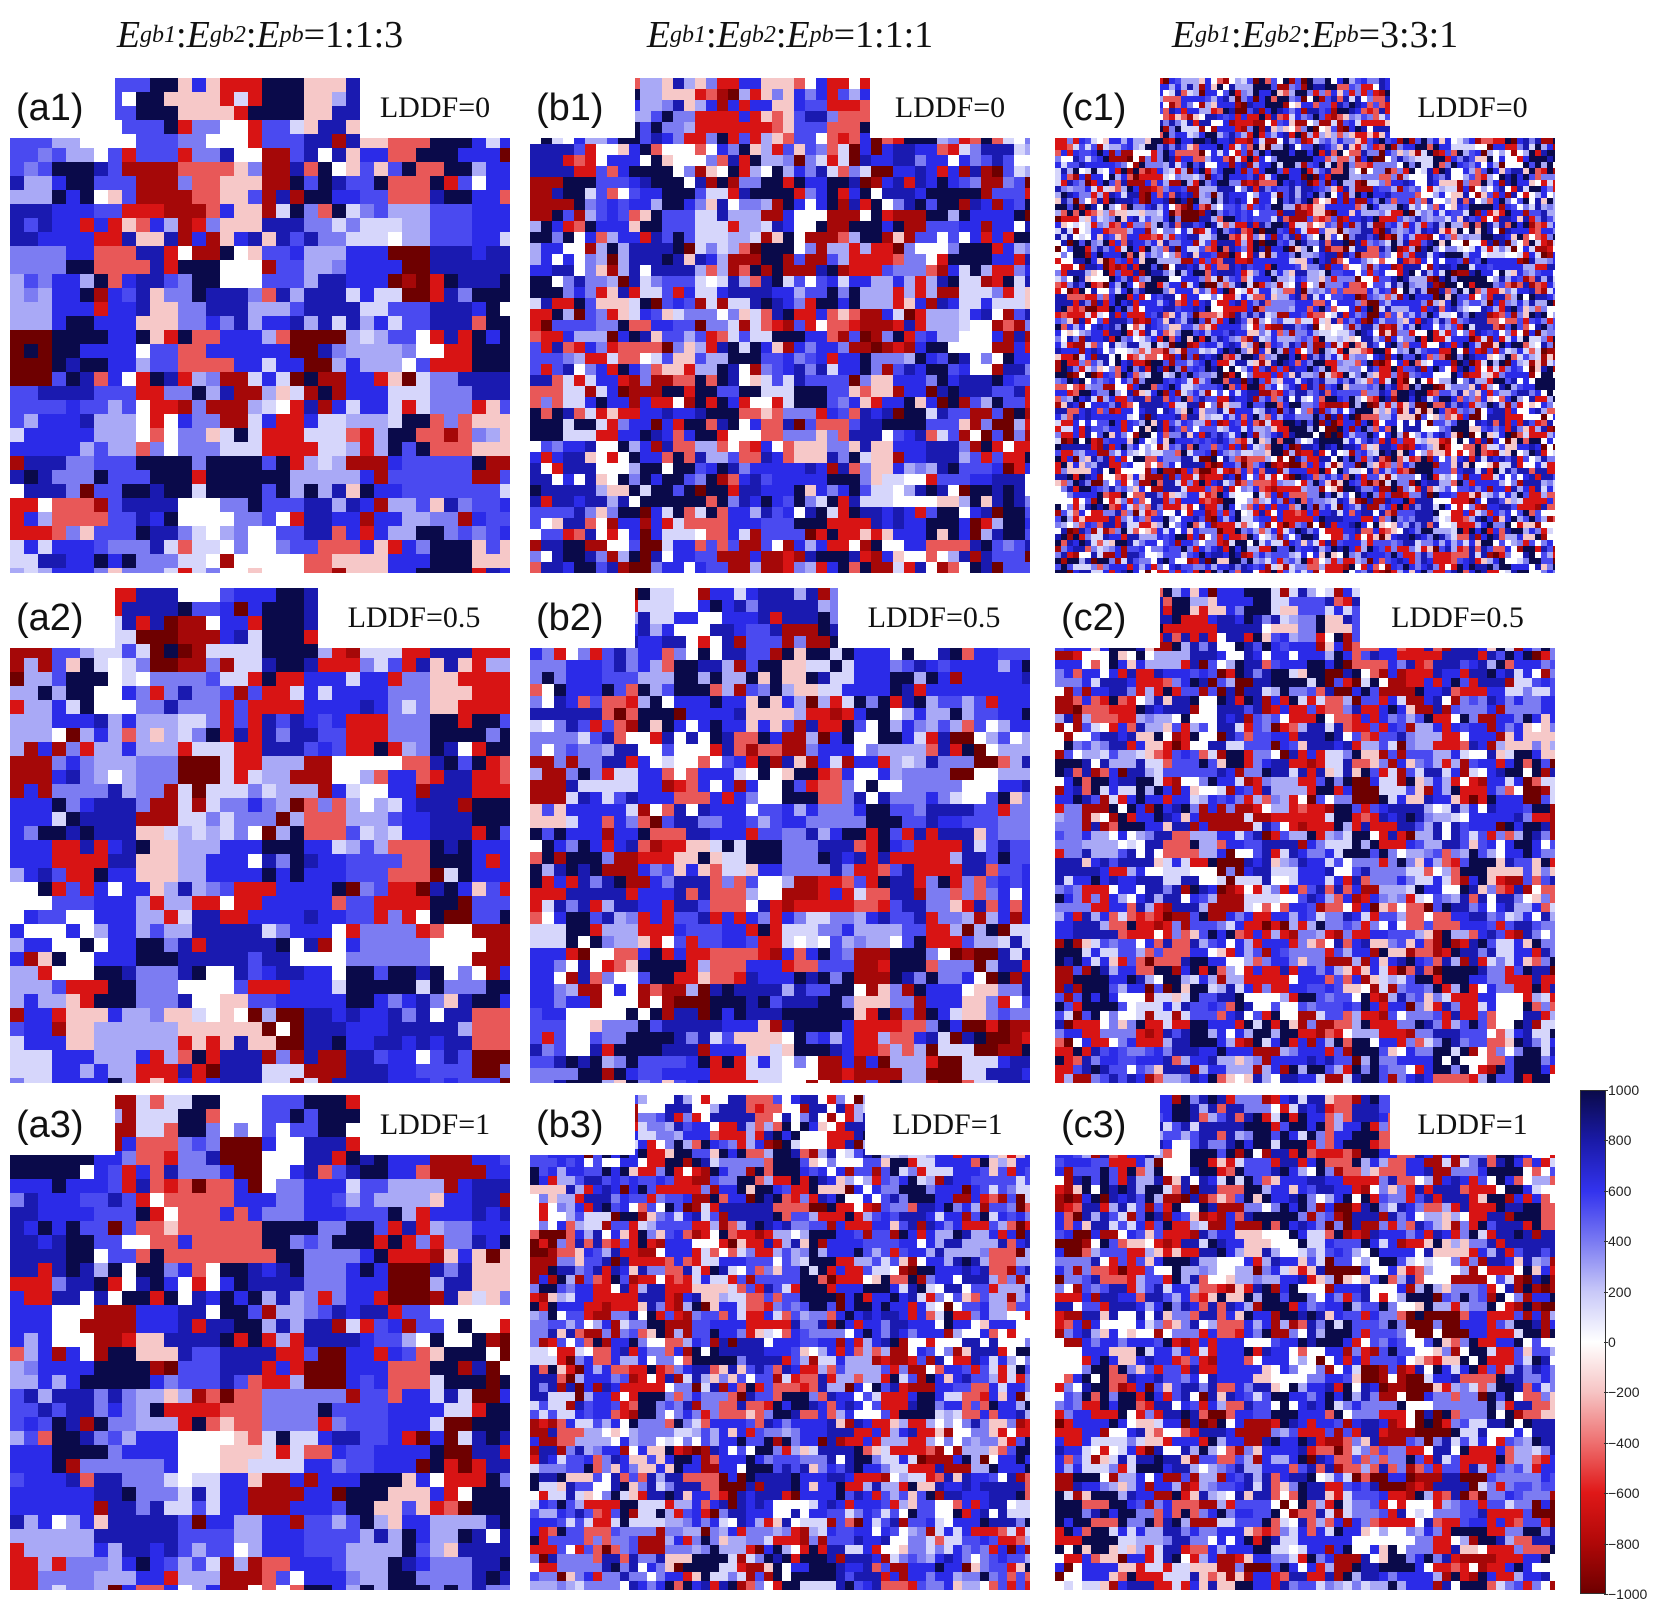 This screenshot has height=1604, width=1670. What do you see at coordinates (1635, 1342) in the screenshot?
I see `colorbar-ticks: 1000 800 600 400 200 0 −200 −400 −600 −800 −1000` at bounding box center [1635, 1342].